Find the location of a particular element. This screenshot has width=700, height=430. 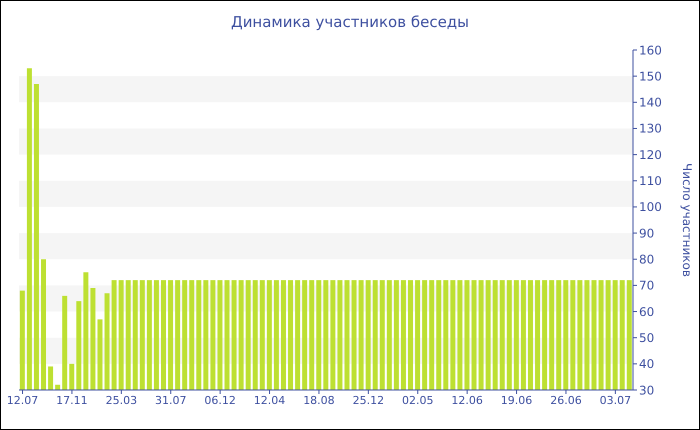

y-tick-label: 50 is located at coordinates (646, 337).